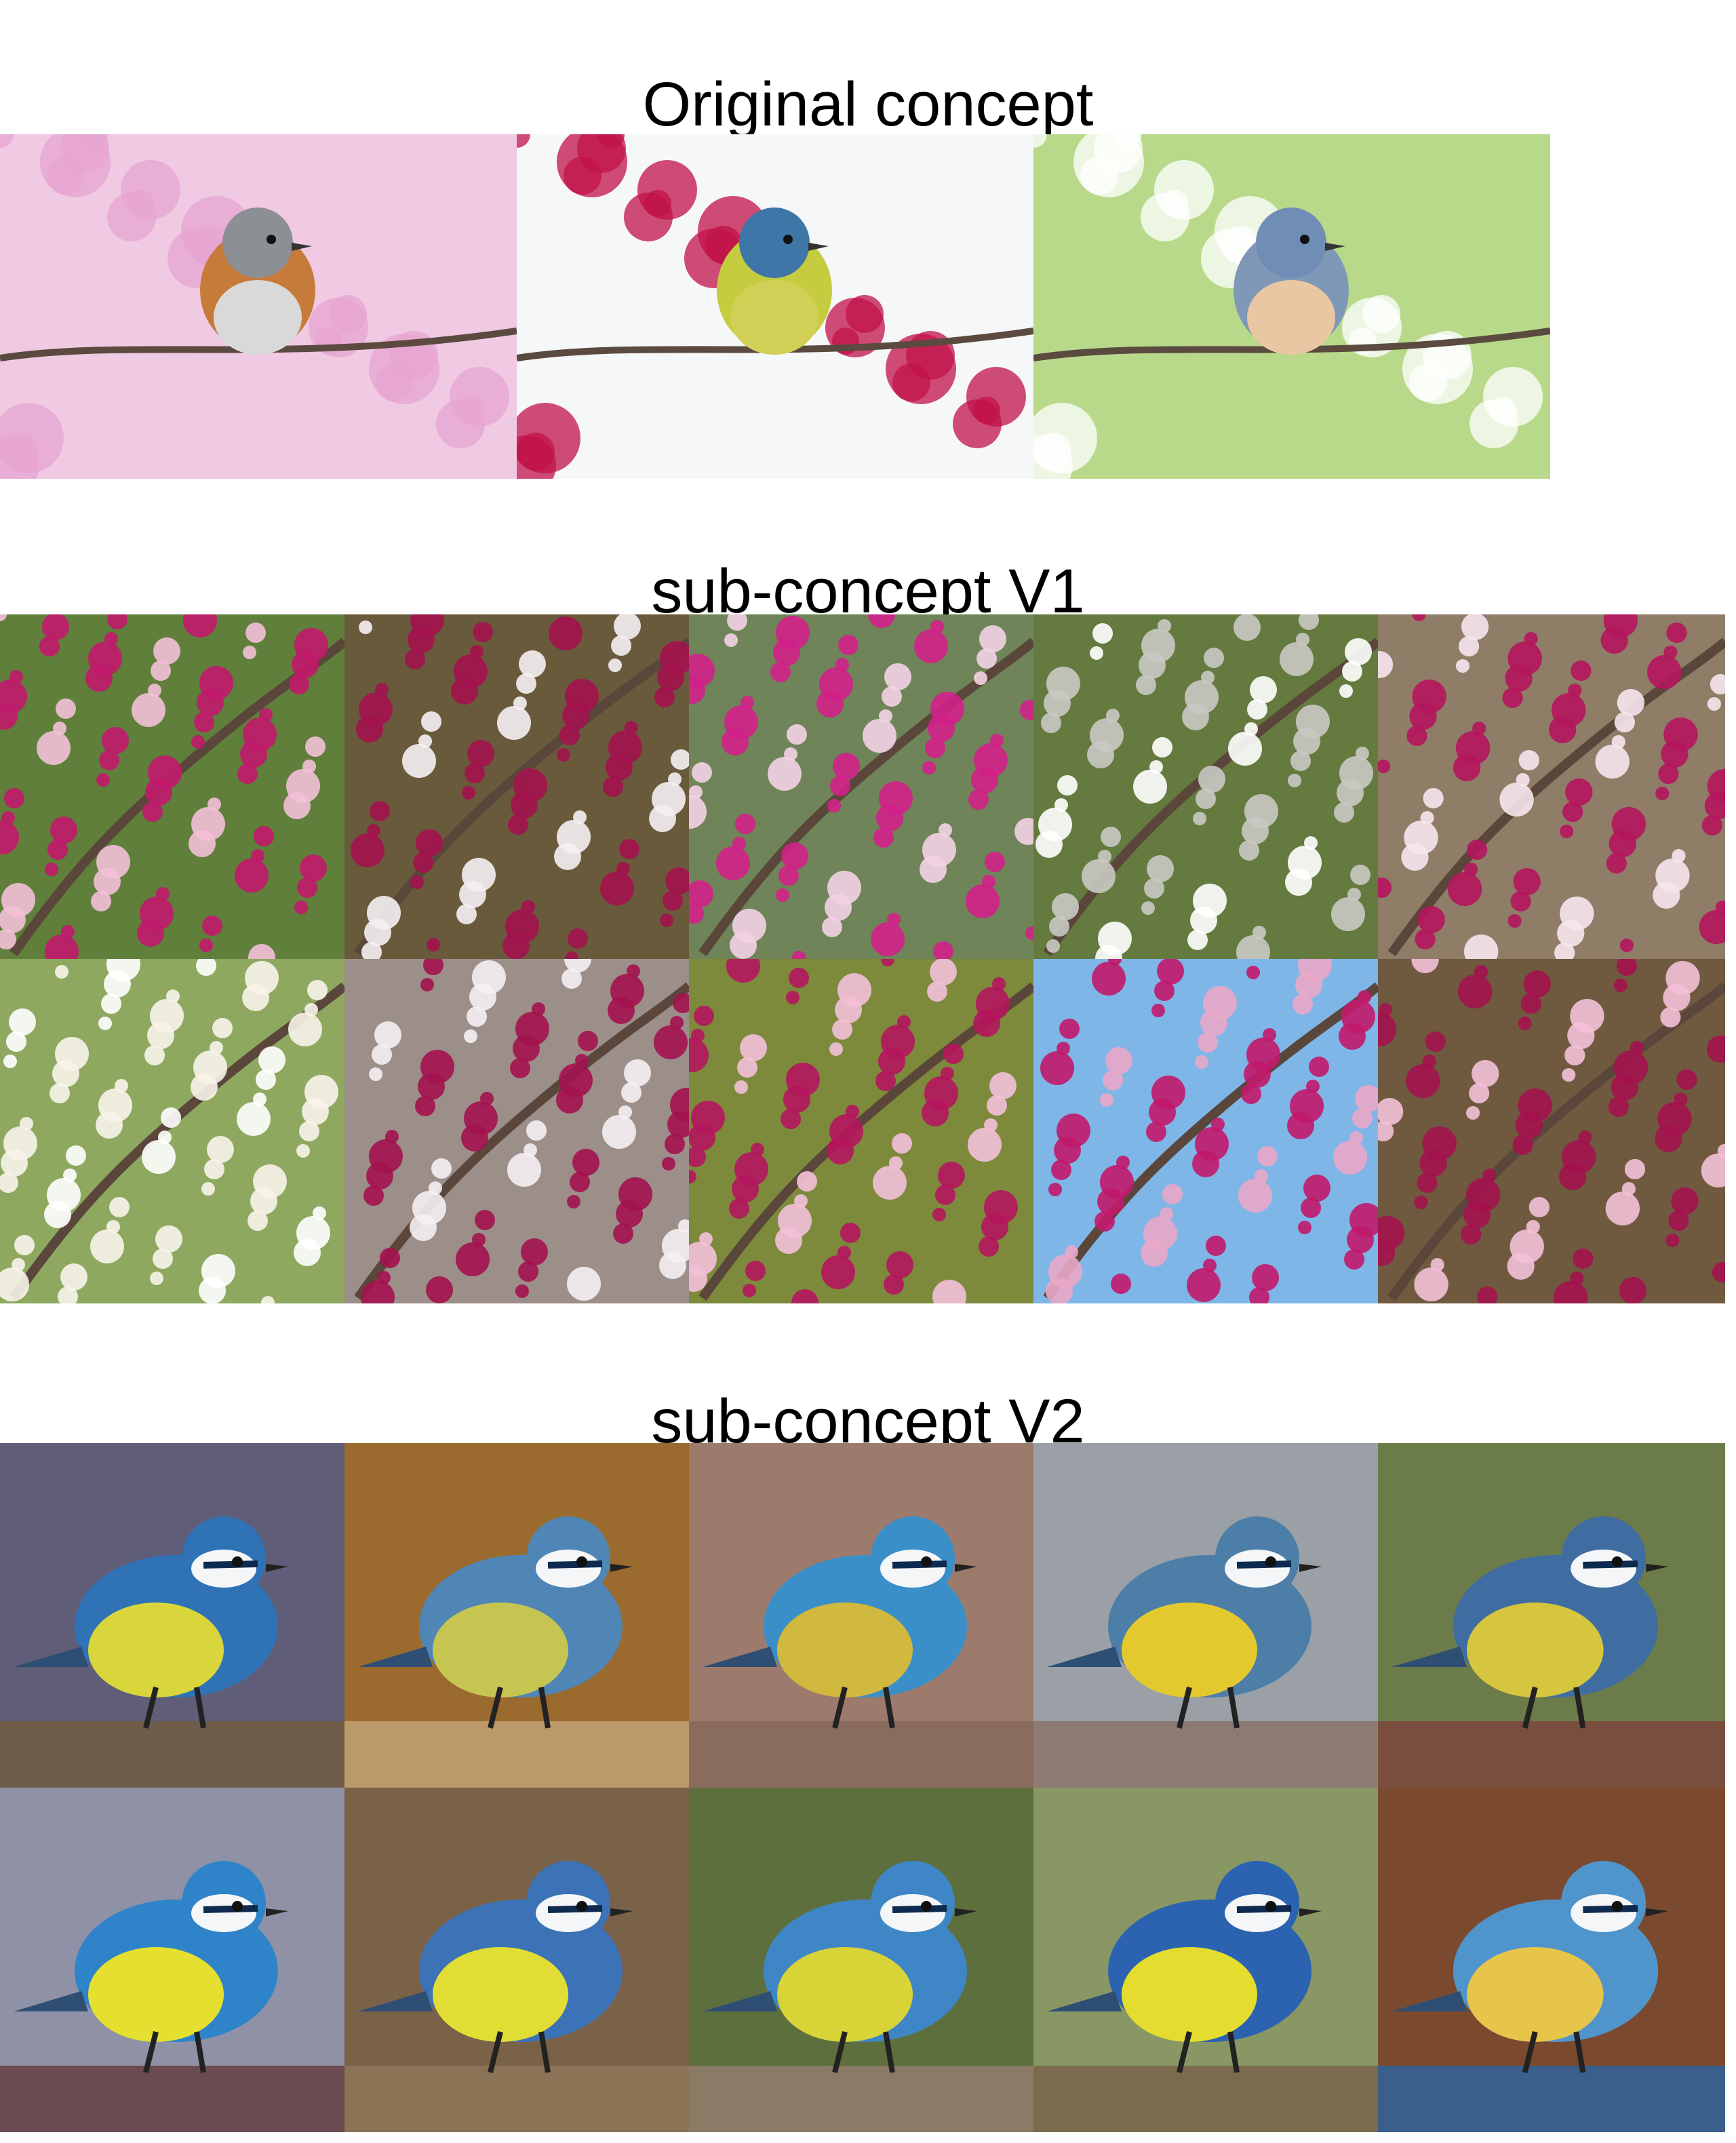 This screenshot has width=1736, height=2143. Describe the element at coordinates (868, 1421) in the screenshot. I see `sub-concept-v2-title: sub-concept V2` at that location.